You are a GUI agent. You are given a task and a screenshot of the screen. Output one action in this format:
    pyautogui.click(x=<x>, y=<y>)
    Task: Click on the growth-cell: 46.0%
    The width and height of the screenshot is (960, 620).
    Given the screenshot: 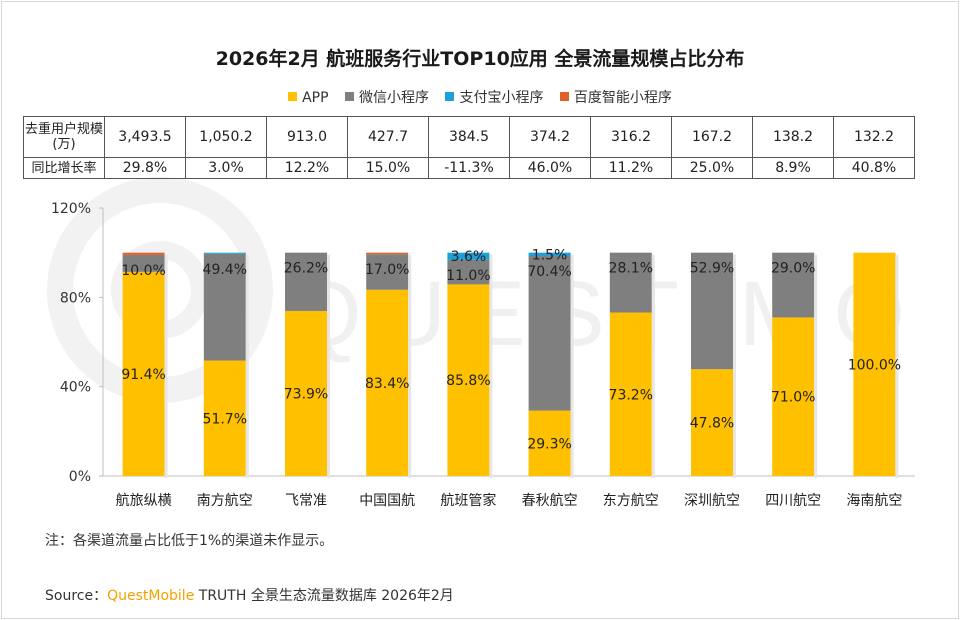 What is the action you would take?
    pyautogui.click(x=550, y=168)
    